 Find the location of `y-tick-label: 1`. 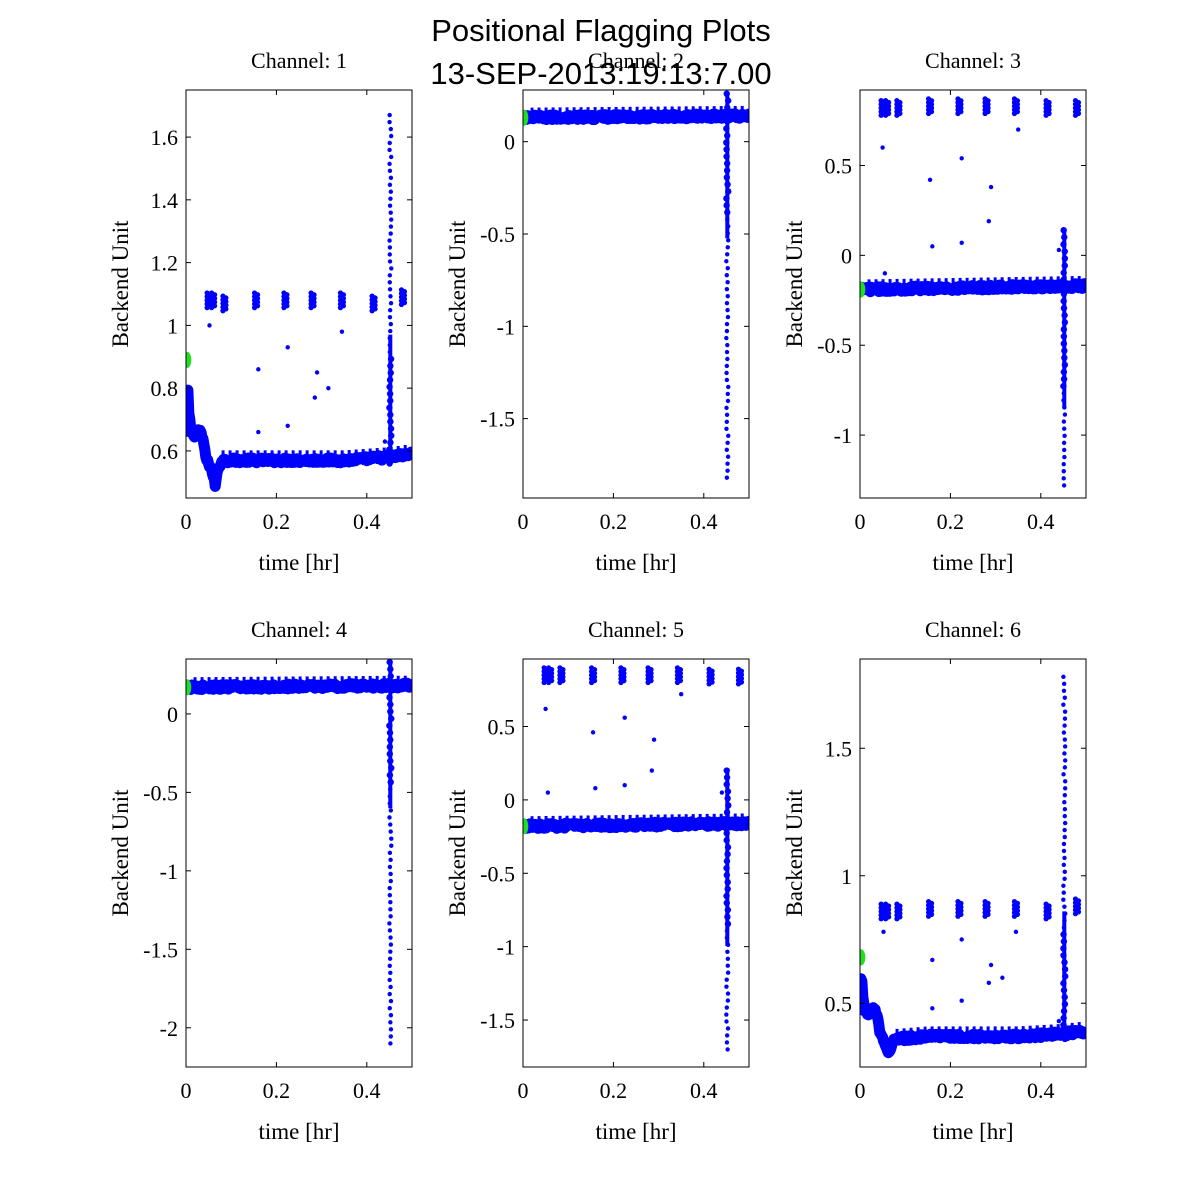

y-tick-label: 1 is located at coordinates (846, 876).